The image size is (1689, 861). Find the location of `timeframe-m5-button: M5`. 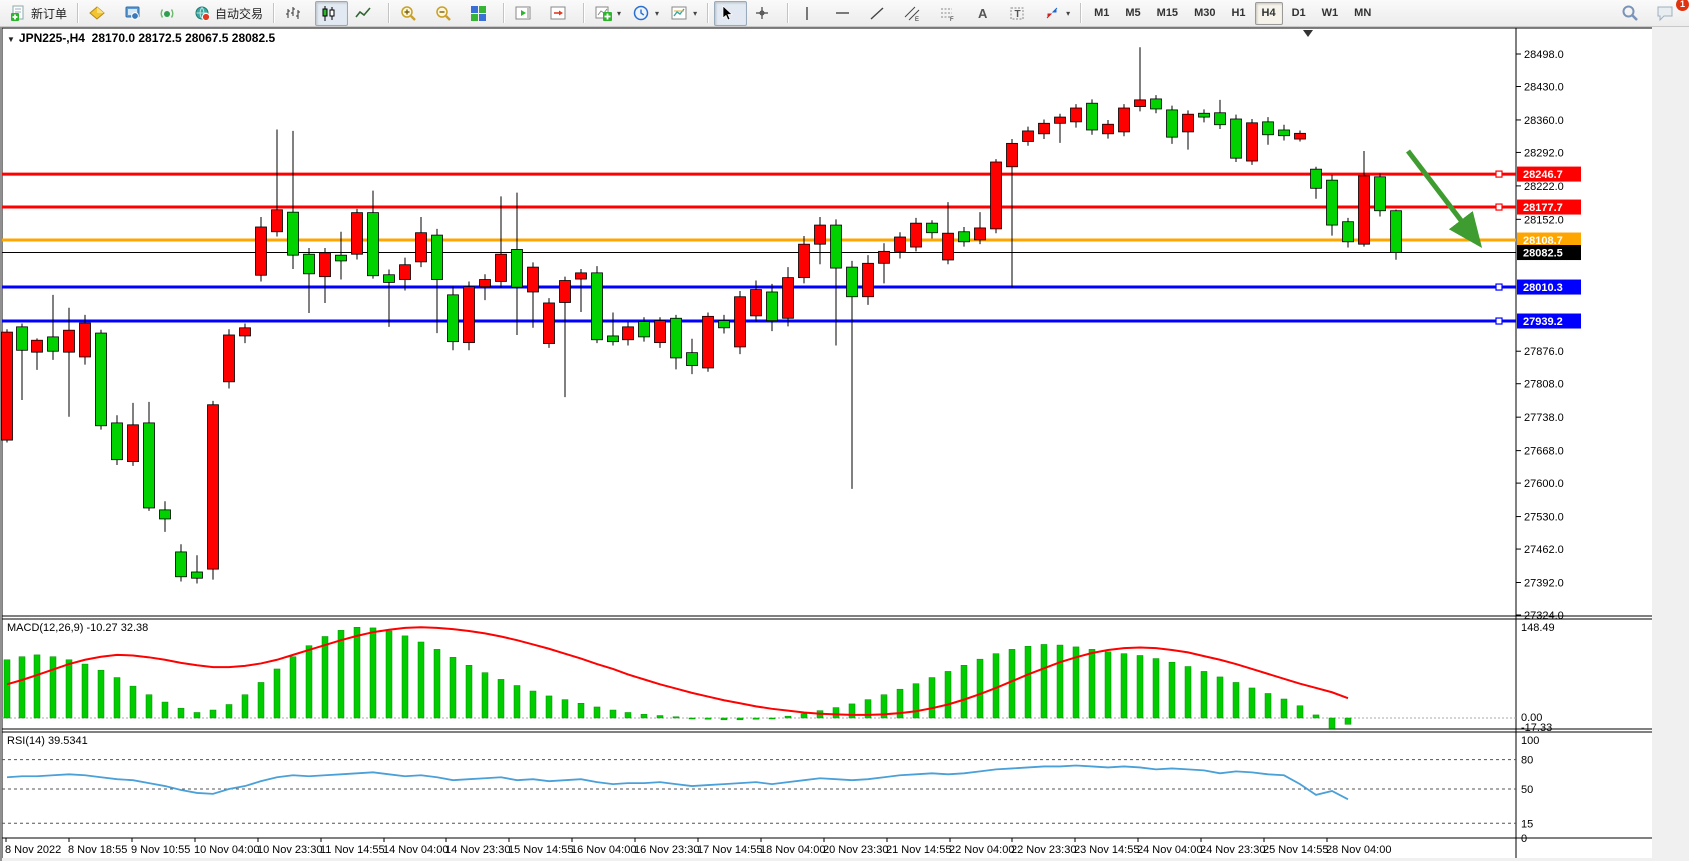

timeframe-m5-button: M5 is located at coordinates (1133, 13).